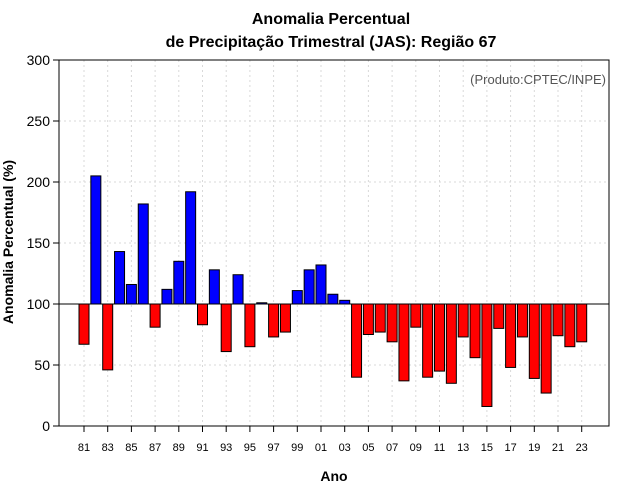 The width and height of the screenshot is (640, 500). I want to click on y-axis: 0 50 100 150 200 250 300, so click(43, 243).